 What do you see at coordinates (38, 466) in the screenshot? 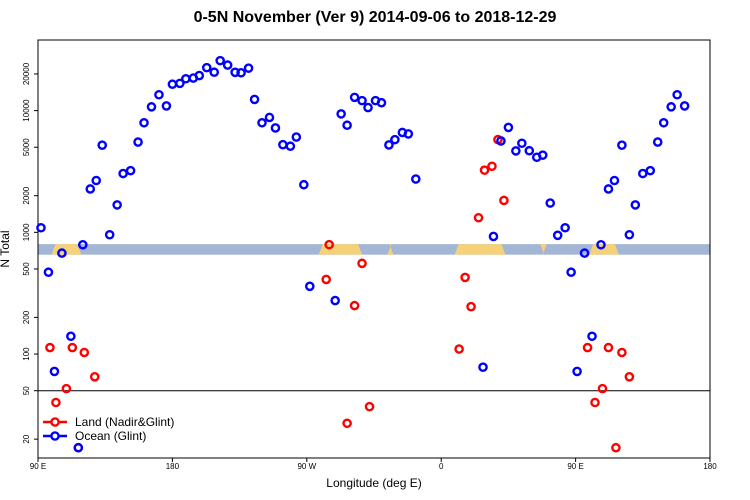
I see `x-tick-label: 90 E` at bounding box center [38, 466].